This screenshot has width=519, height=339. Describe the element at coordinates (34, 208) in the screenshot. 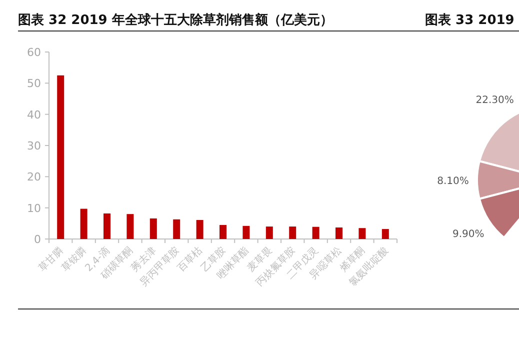

I see `y-tick-label: 10` at that location.